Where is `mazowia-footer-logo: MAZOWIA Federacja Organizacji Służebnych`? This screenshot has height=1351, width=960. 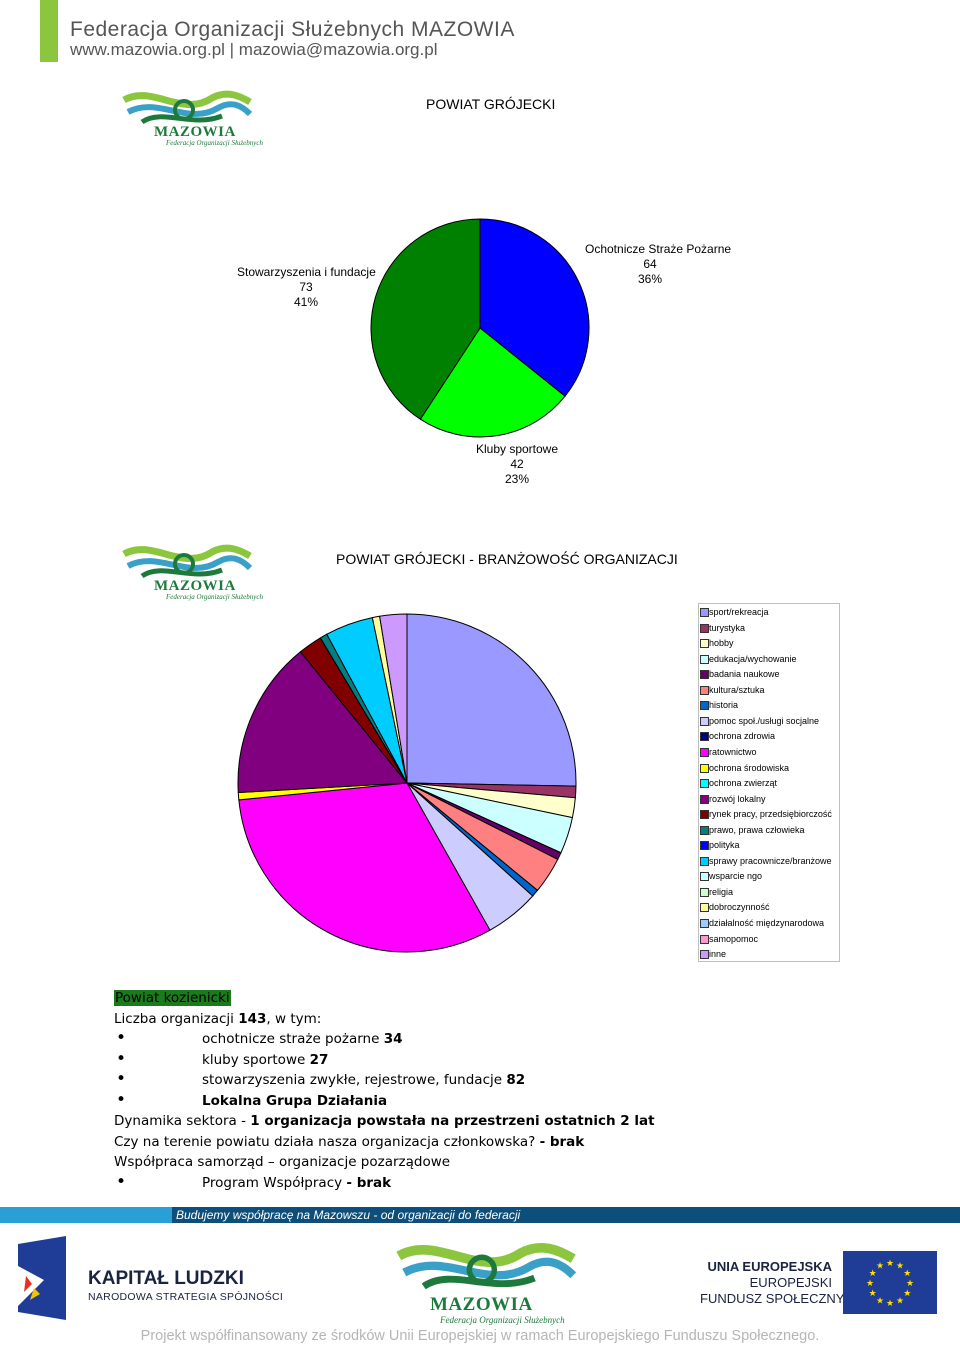 mazowia-footer-logo: MAZOWIA Federacja Organizacji Służebnych is located at coordinates (486, 1281).